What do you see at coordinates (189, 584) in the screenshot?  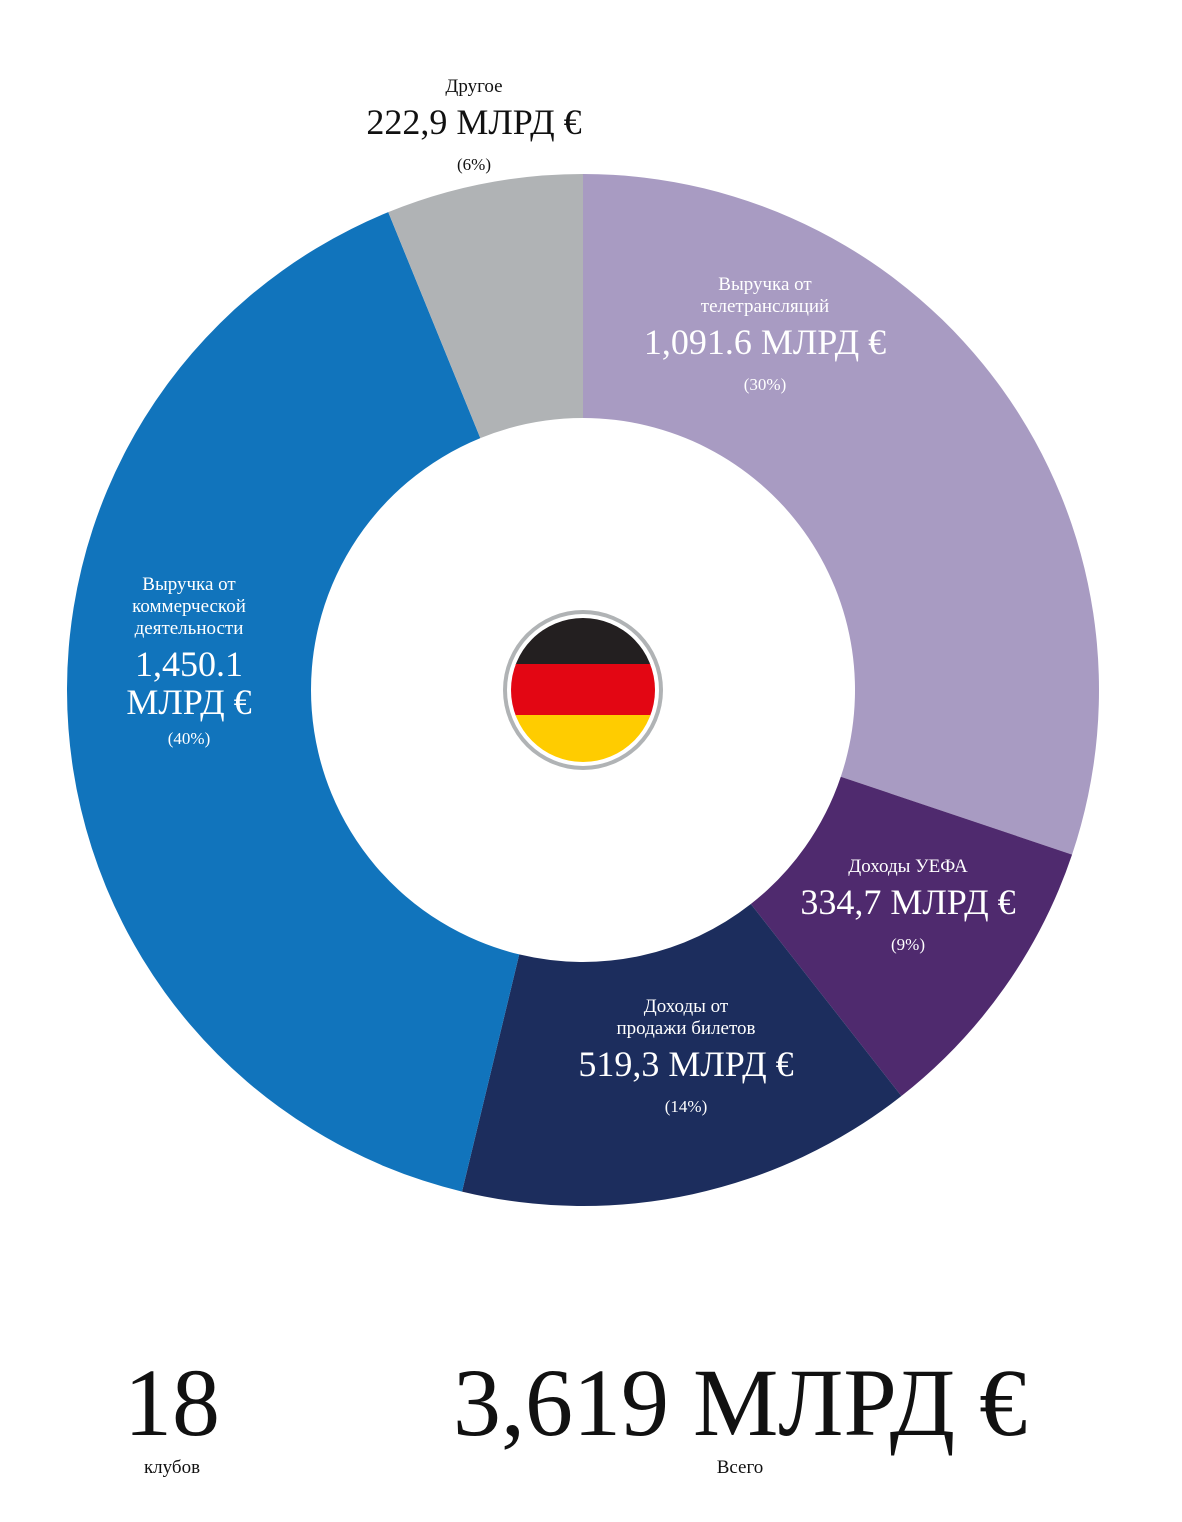 I see `slice-name-3: Выручка от` at bounding box center [189, 584].